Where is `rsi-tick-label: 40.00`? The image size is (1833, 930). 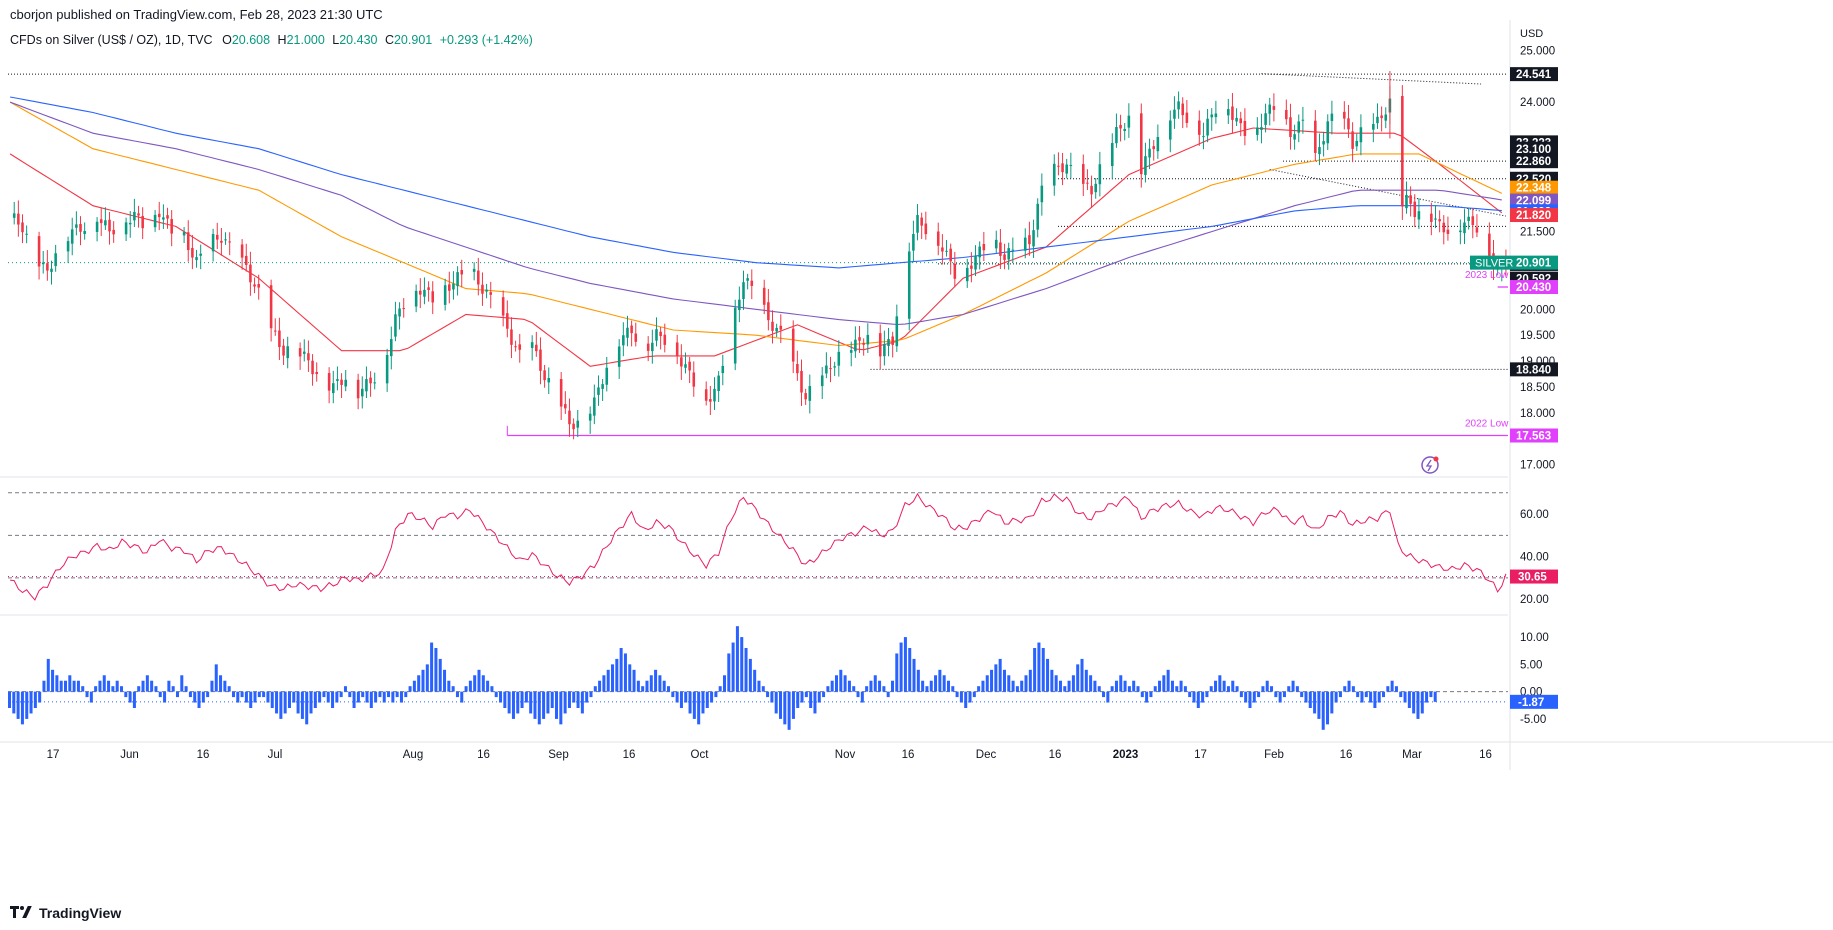
rsi-tick-label: 40.00 is located at coordinates (1534, 558).